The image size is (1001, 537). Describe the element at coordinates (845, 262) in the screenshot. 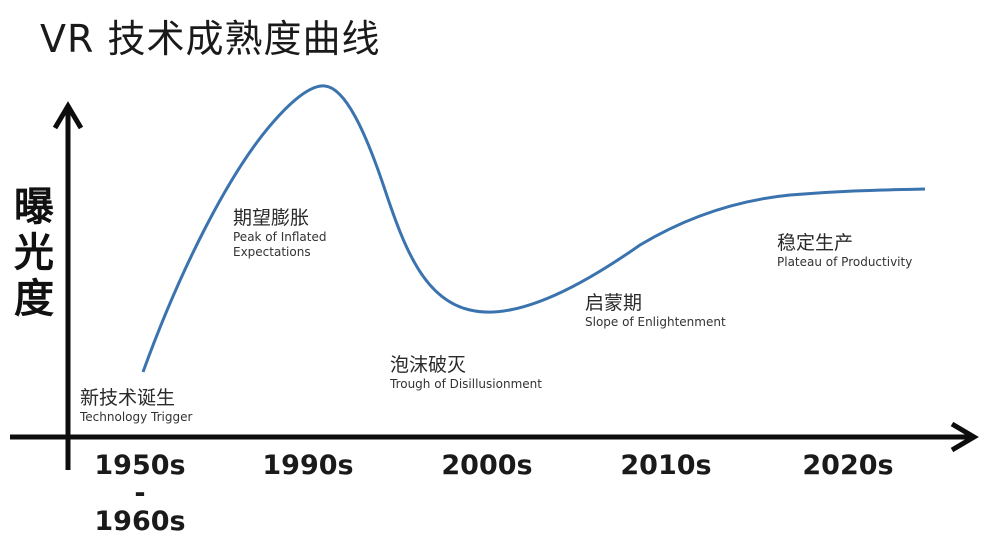

I see `phase-en-label: Plateau of Productivity` at that location.